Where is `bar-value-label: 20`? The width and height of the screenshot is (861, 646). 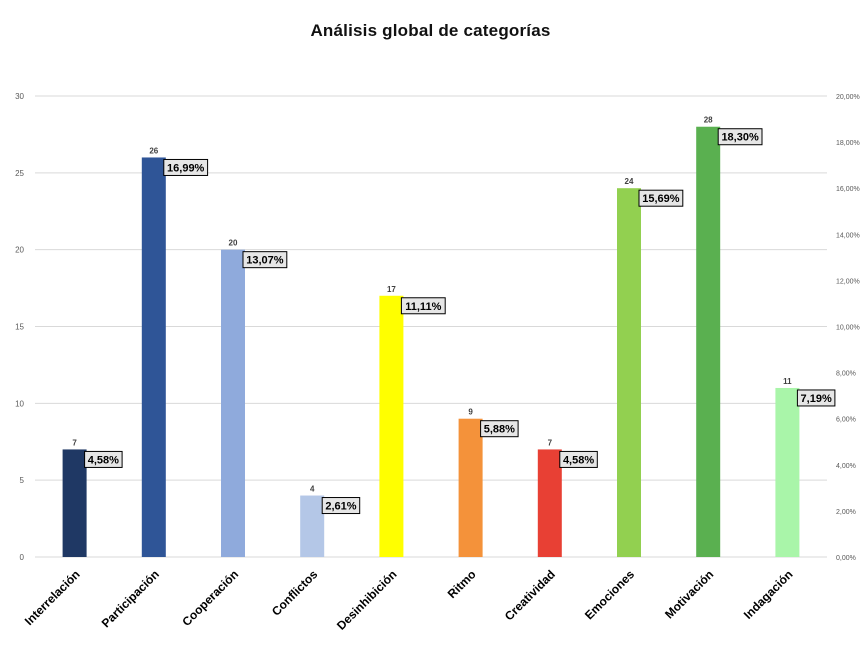
bar-value-label: 20 is located at coordinates (233, 243).